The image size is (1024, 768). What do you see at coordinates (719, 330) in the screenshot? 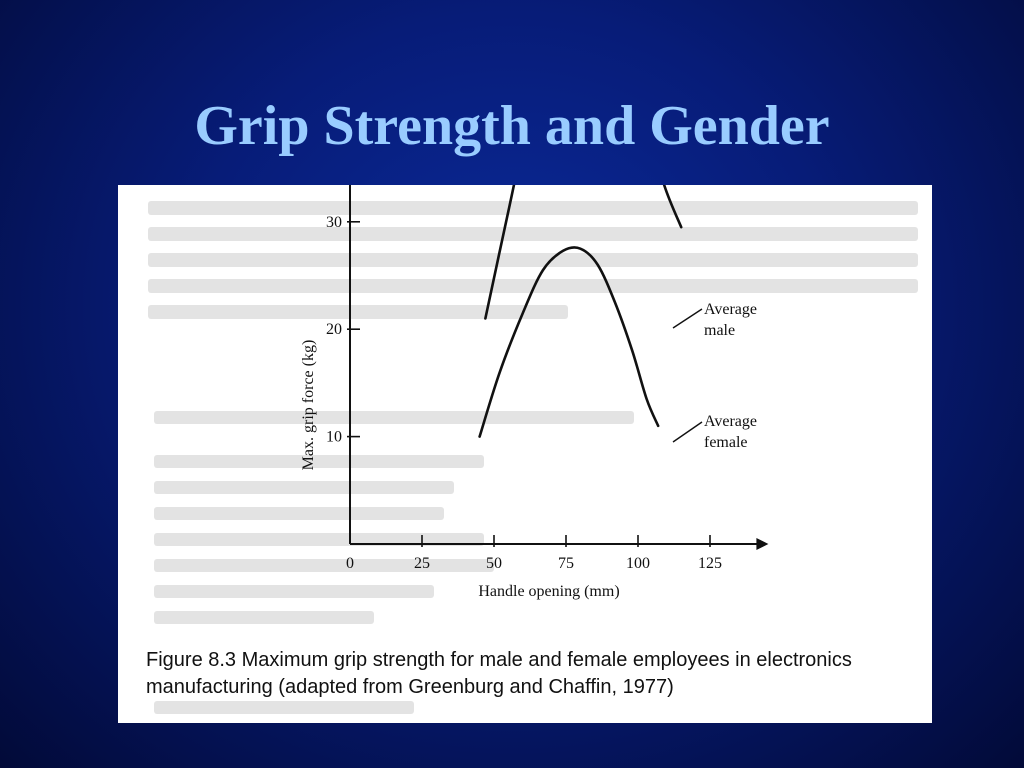
I see `legend-label: male` at bounding box center [719, 330].